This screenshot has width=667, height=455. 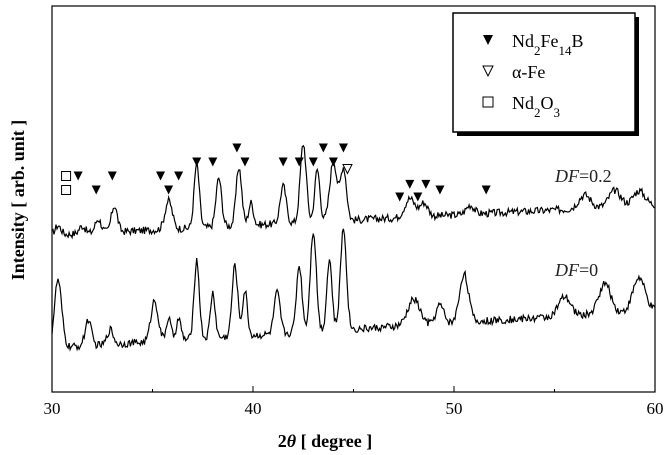 I want to click on x-tick-label-40: 40, so click(x=253, y=408).